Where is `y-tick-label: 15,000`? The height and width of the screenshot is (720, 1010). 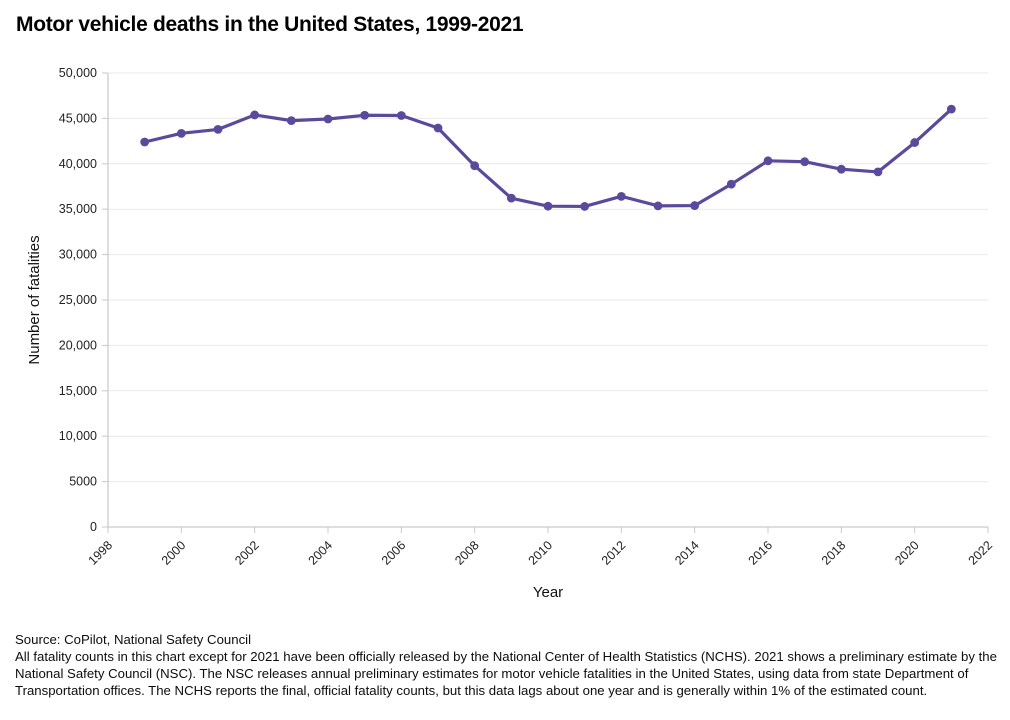
y-tick-label: 15,000 is located at coordinates (78, 391).